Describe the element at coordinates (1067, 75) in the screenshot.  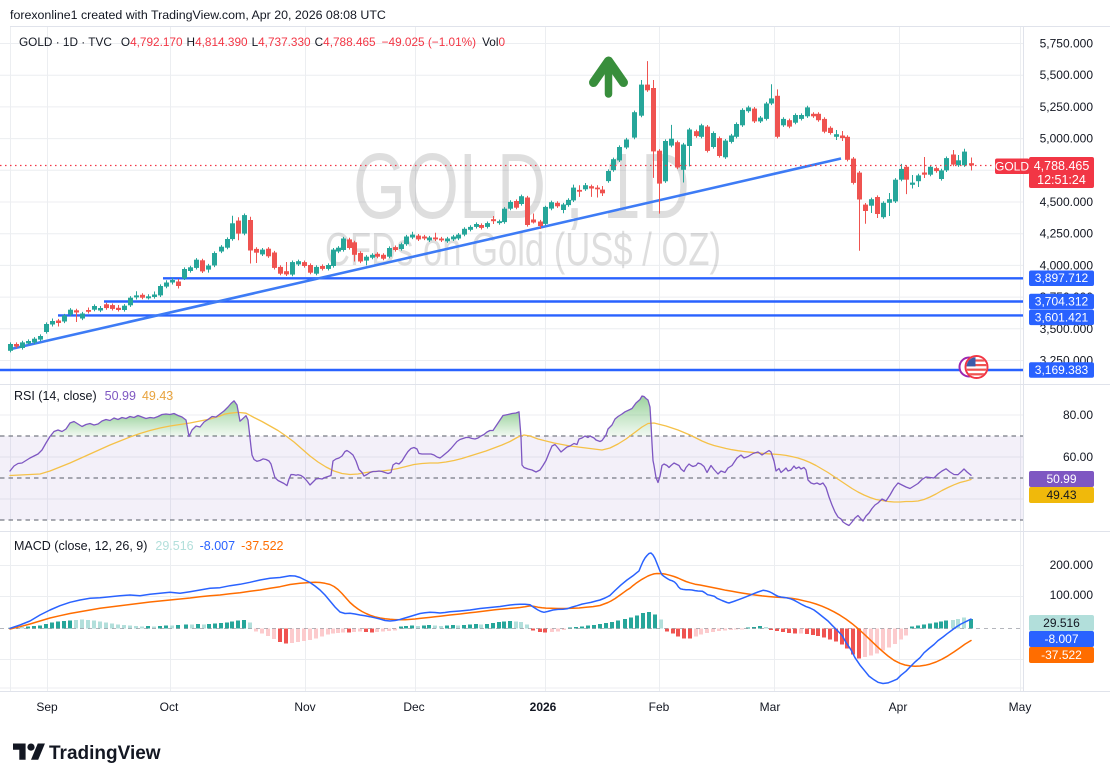
I see `svg-text: 5,500.000` at that location.